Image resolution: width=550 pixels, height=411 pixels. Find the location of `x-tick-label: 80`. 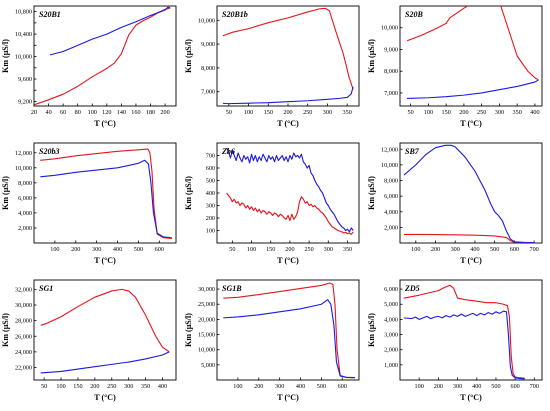

x-tick-label: 80 is located at coordinates (78, 112).